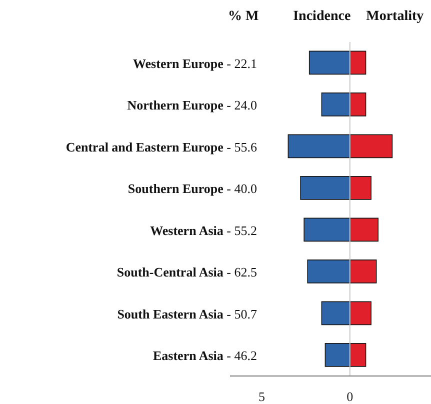 The height and width of the screenshot is (404, 431). What do you see at coordinates (162, 146) in the screenshot?
I see `y-tick-label: Central and Eastern Europe - 55.6` at bounding box center [162, 146].